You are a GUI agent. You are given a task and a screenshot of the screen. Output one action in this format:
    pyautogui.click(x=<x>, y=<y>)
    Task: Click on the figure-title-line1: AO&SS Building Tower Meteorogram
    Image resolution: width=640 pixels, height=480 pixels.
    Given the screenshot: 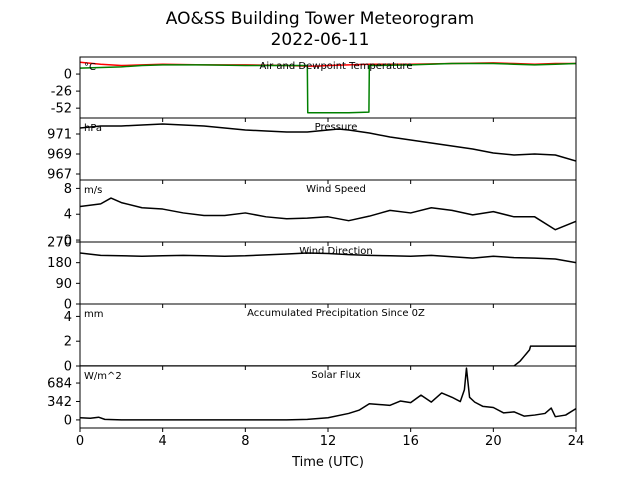 What is the action you would take?
    pyautogui.click(x=320, y=19)
    